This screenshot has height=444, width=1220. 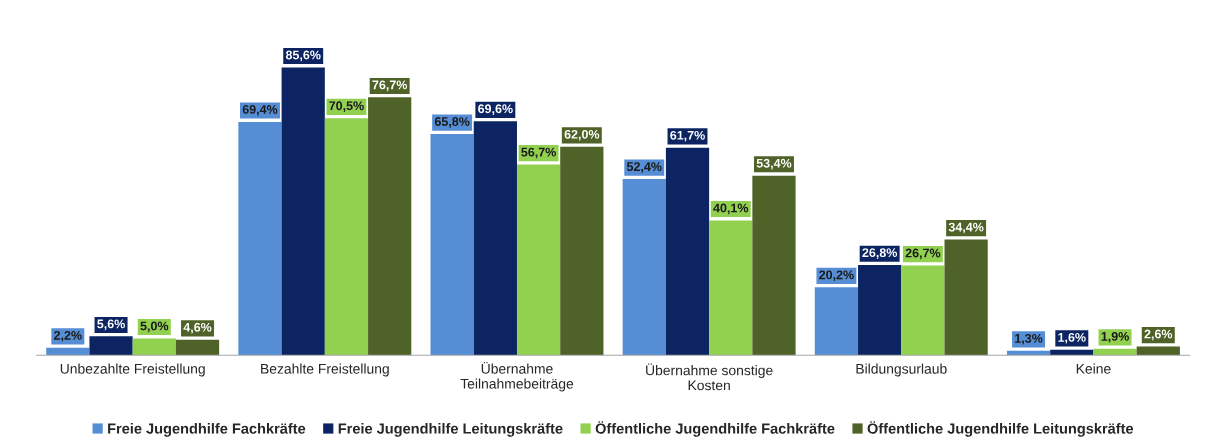 I want to click on data-label: 85,6%, so click(x=303, y=56).